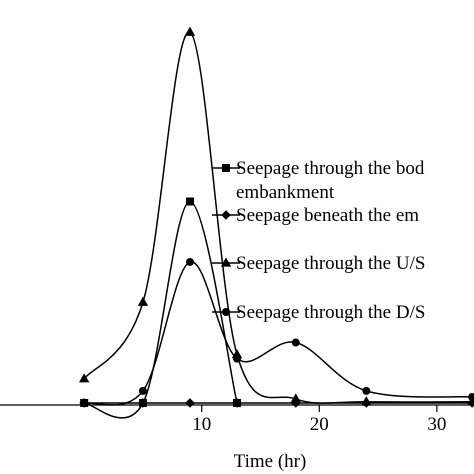 Image resolution: width=474 pixels, height=474 pixels. What do you see at coordinates (330, 312) in the screenshot?
I see `legend-label-circle: Seepage through the D/S` at bounding box center [330, 312].